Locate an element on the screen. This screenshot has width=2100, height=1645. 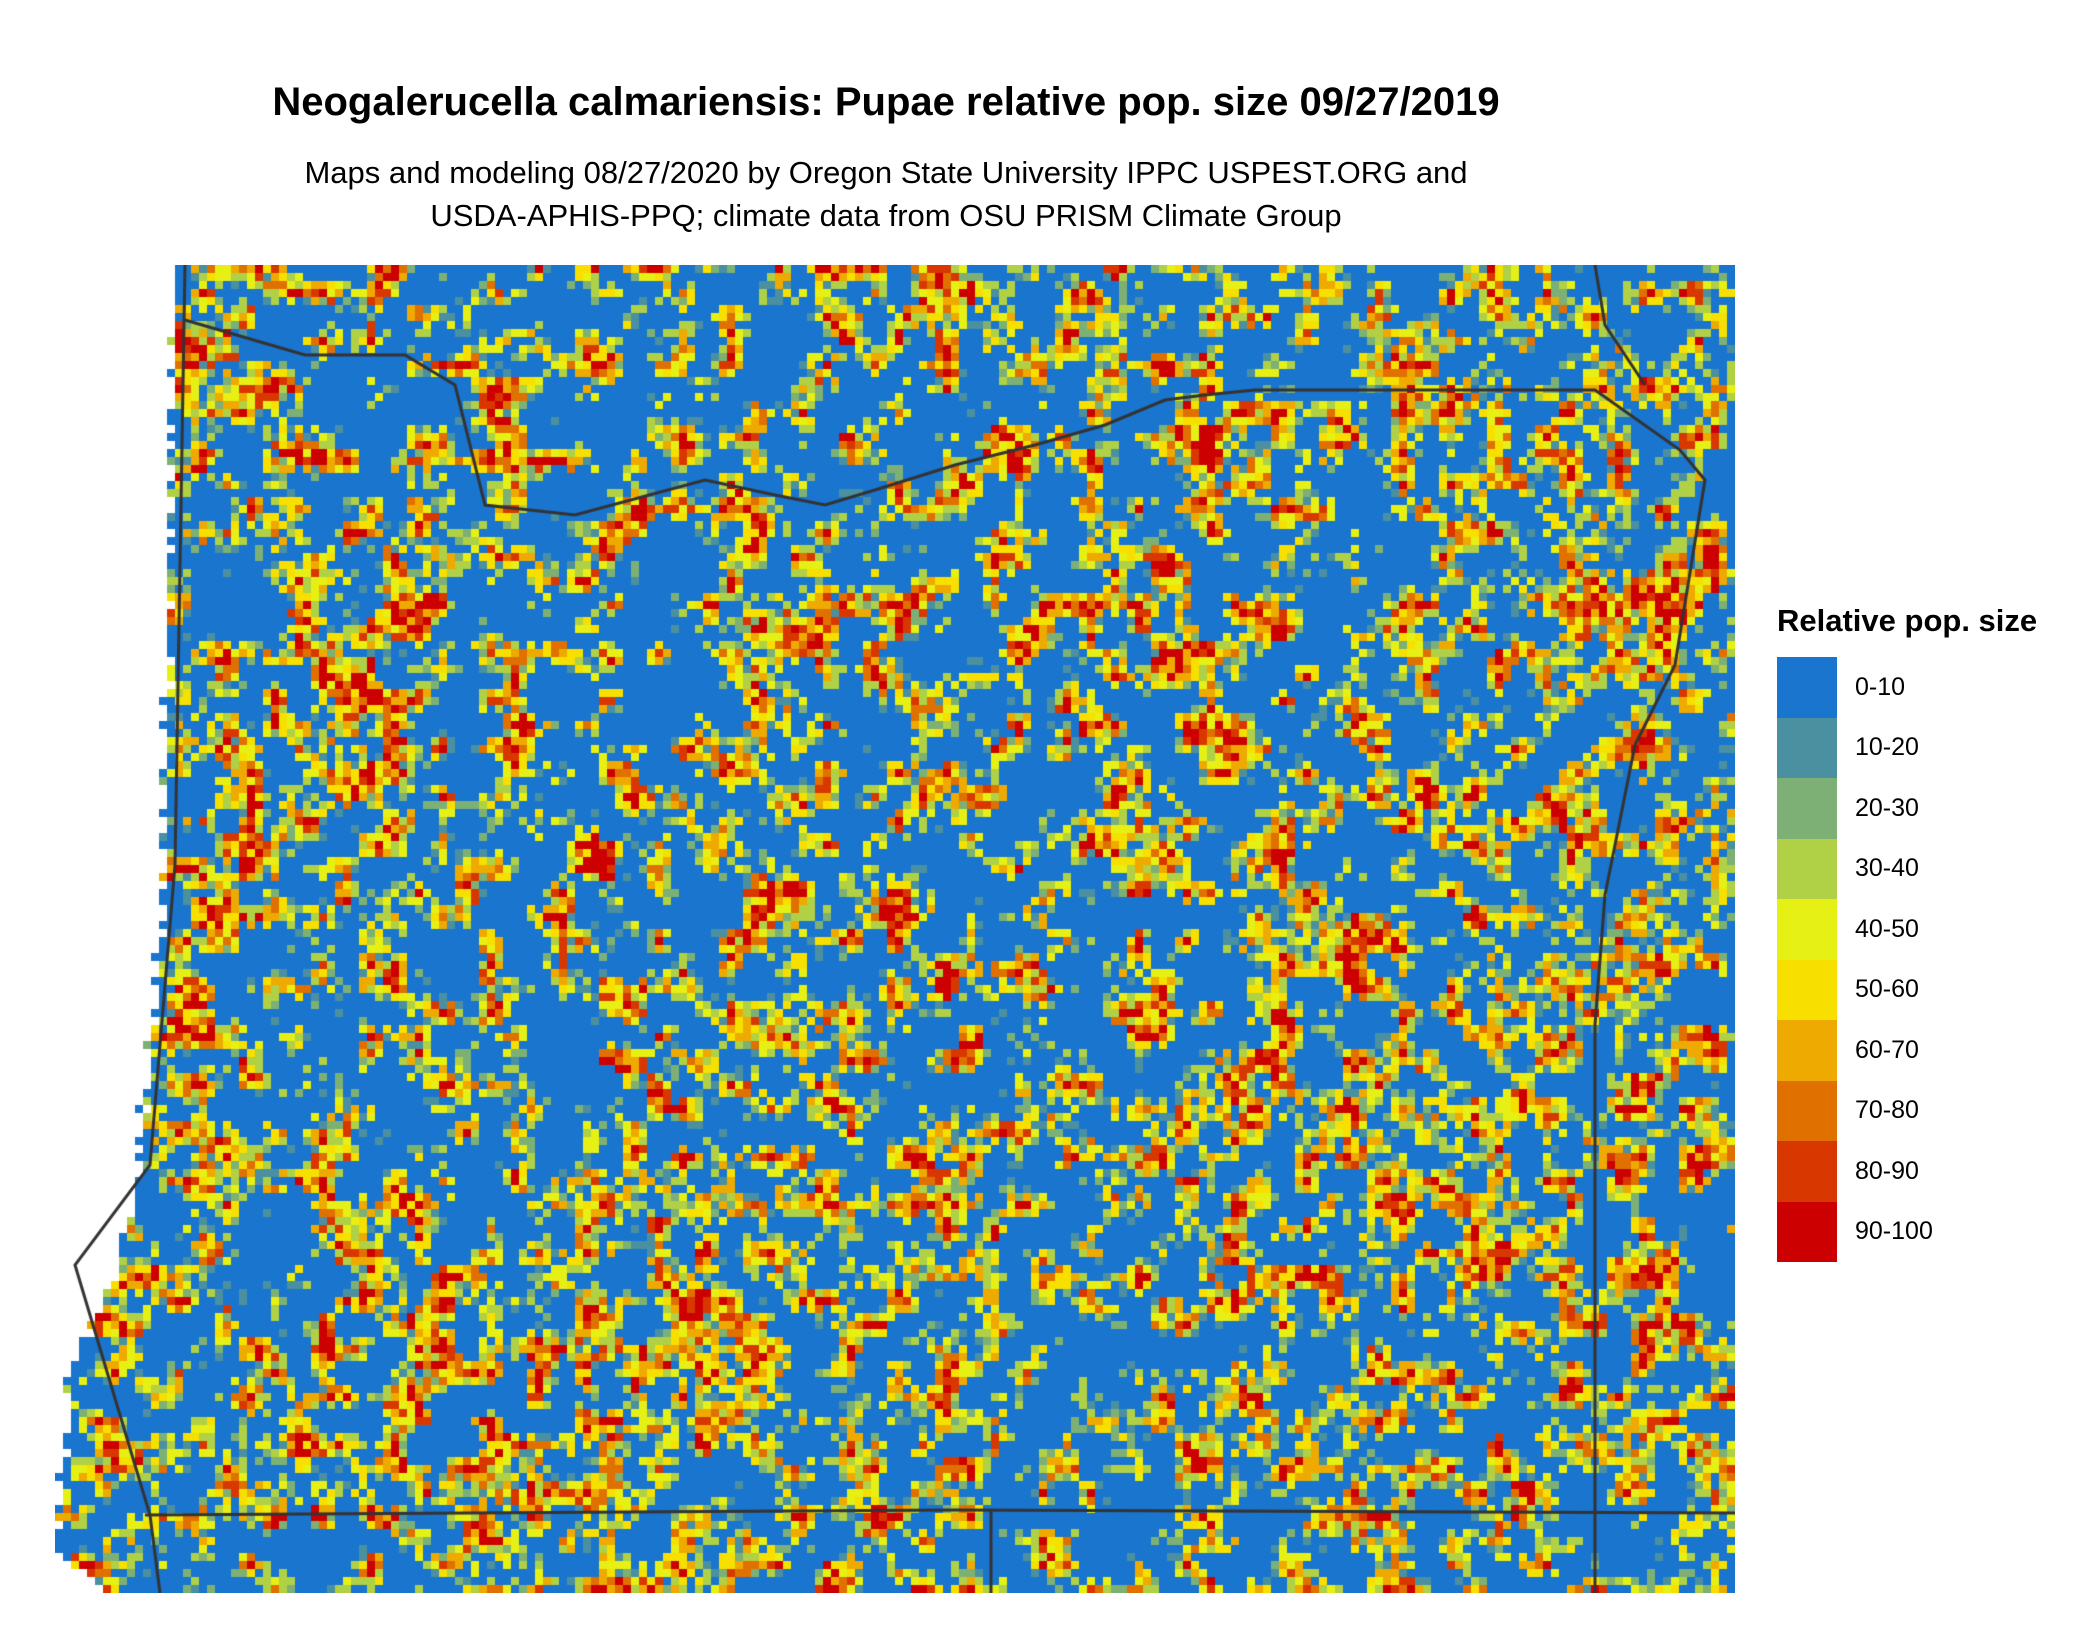
legend-label: 80-90 is located at coordinates (1887, 1170).